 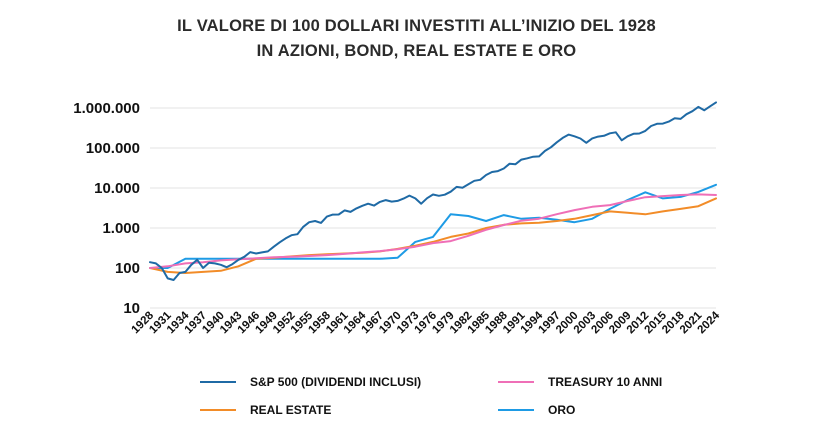 I want to click on y-tick-label: 10, so click(x=131, y=308).